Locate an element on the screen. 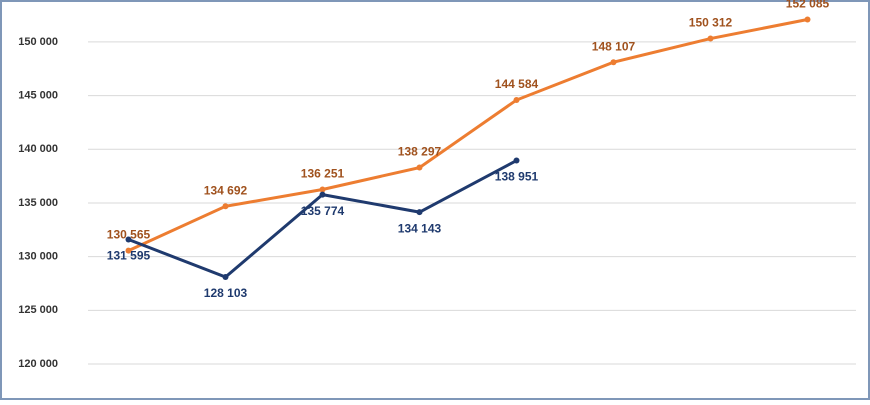 This screenshot has height=405, width=870. value-label: 130 565 is located at coordinates (129, 235).